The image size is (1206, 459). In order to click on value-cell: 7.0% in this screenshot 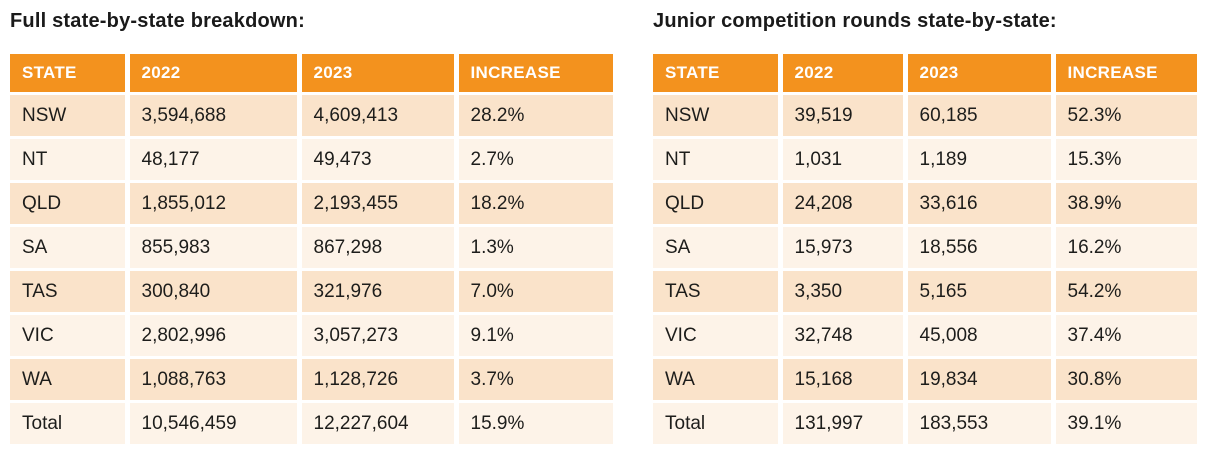, I will do `click(533, 291)`.